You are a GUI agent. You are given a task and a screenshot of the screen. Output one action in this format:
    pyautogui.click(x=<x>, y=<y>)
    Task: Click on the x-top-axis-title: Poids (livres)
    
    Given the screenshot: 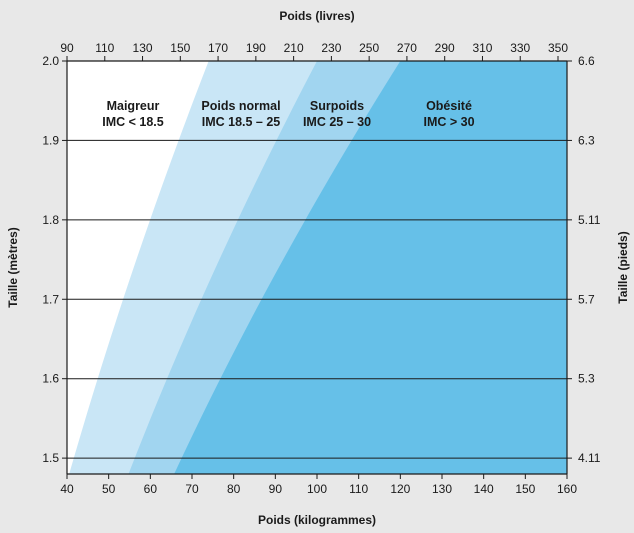 What is the action you would take?
    pyautogui.click(x=316, y=16)
    